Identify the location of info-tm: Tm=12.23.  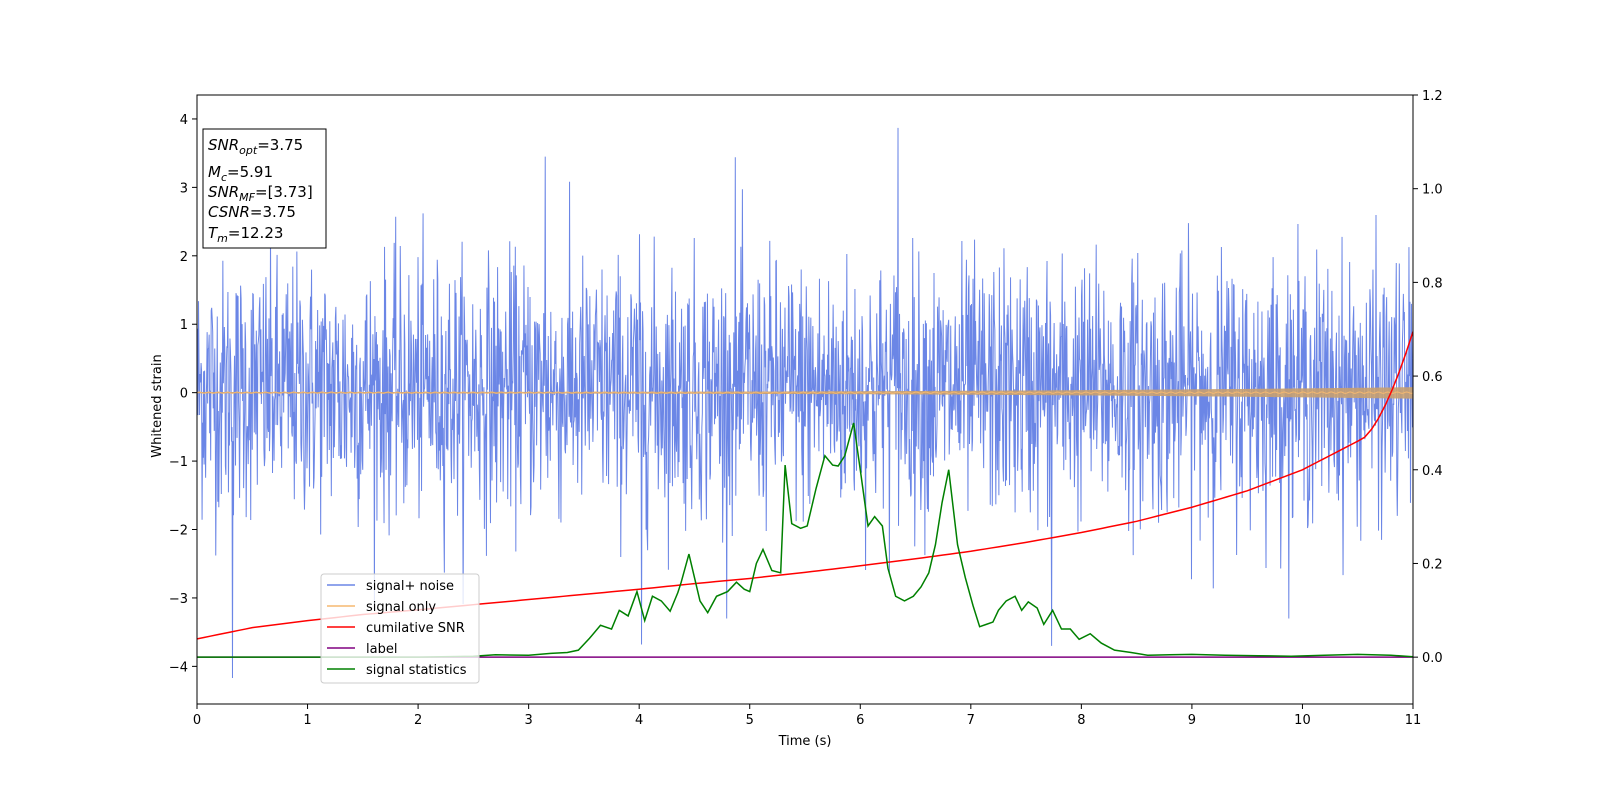
(245, 234).